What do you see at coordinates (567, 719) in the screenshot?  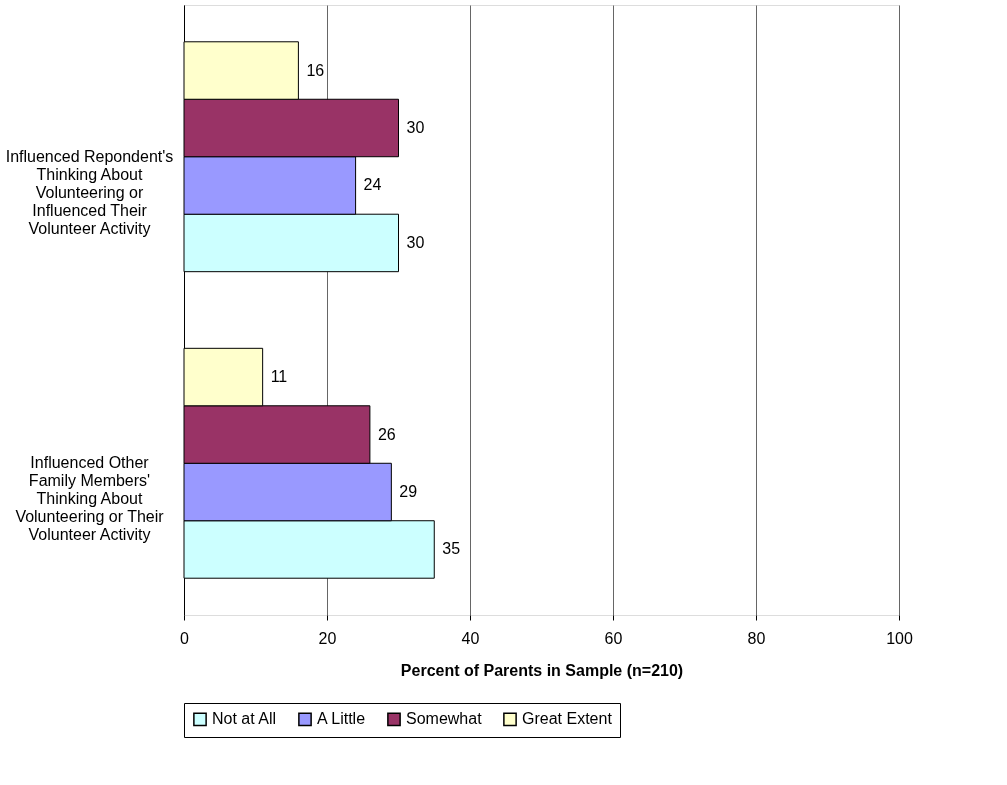 I see `legend-label: Great Extent` at bounding box center [567, 719].